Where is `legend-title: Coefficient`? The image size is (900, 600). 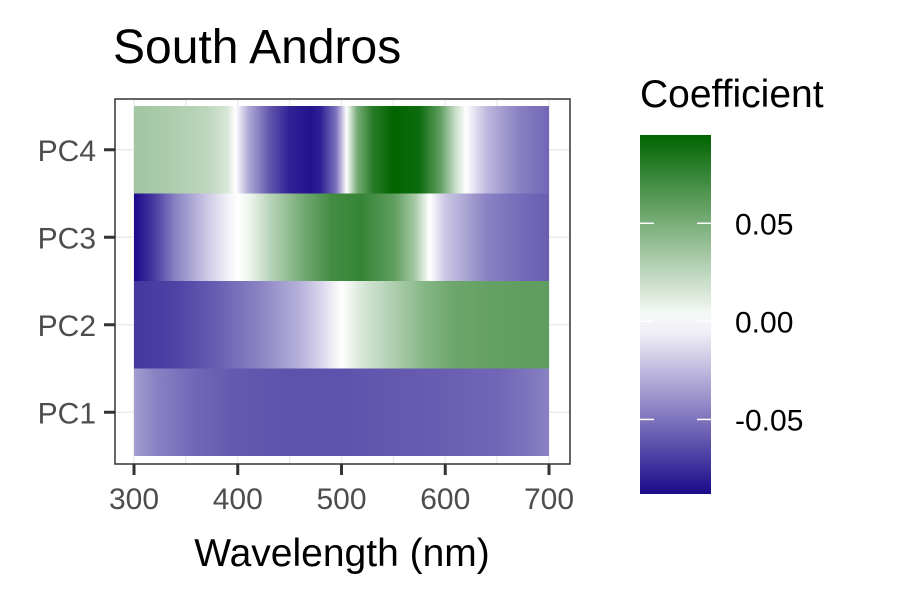
legend-title: Coefficient is located at coordinates (732, 94).